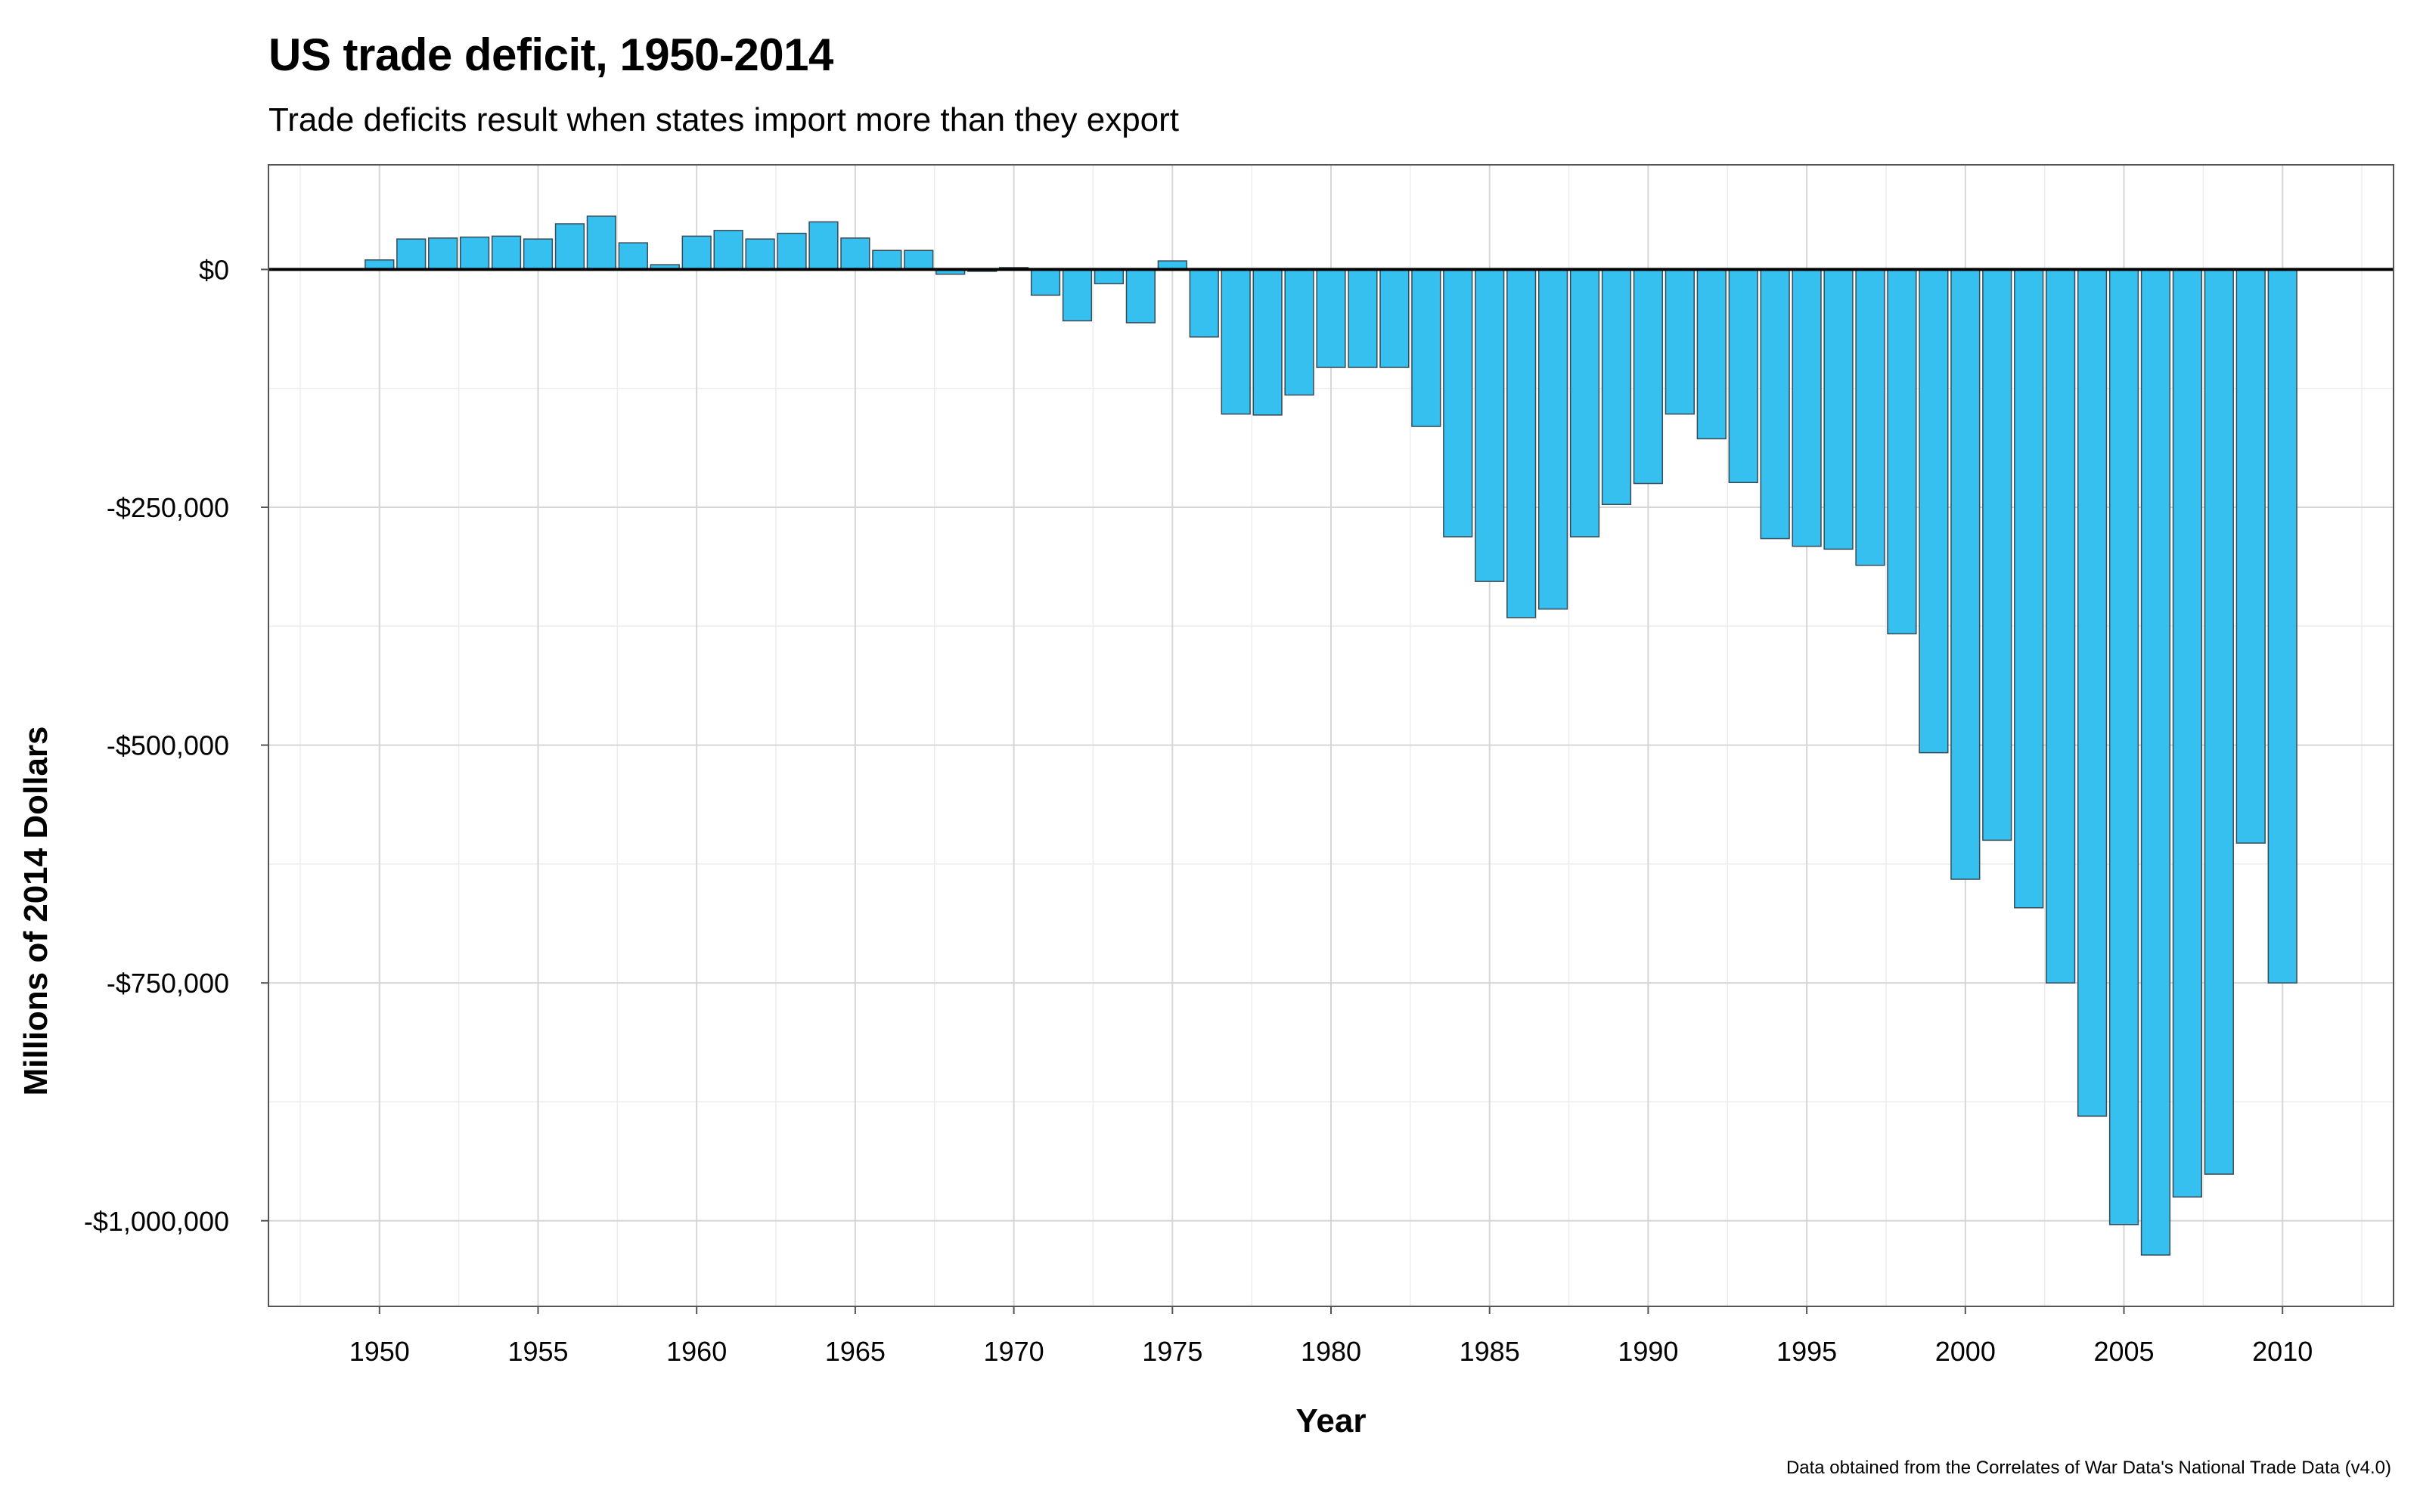  Describe the element at coordinates (2187, 733) in the screenshot. I see `bar-2007` at that location.